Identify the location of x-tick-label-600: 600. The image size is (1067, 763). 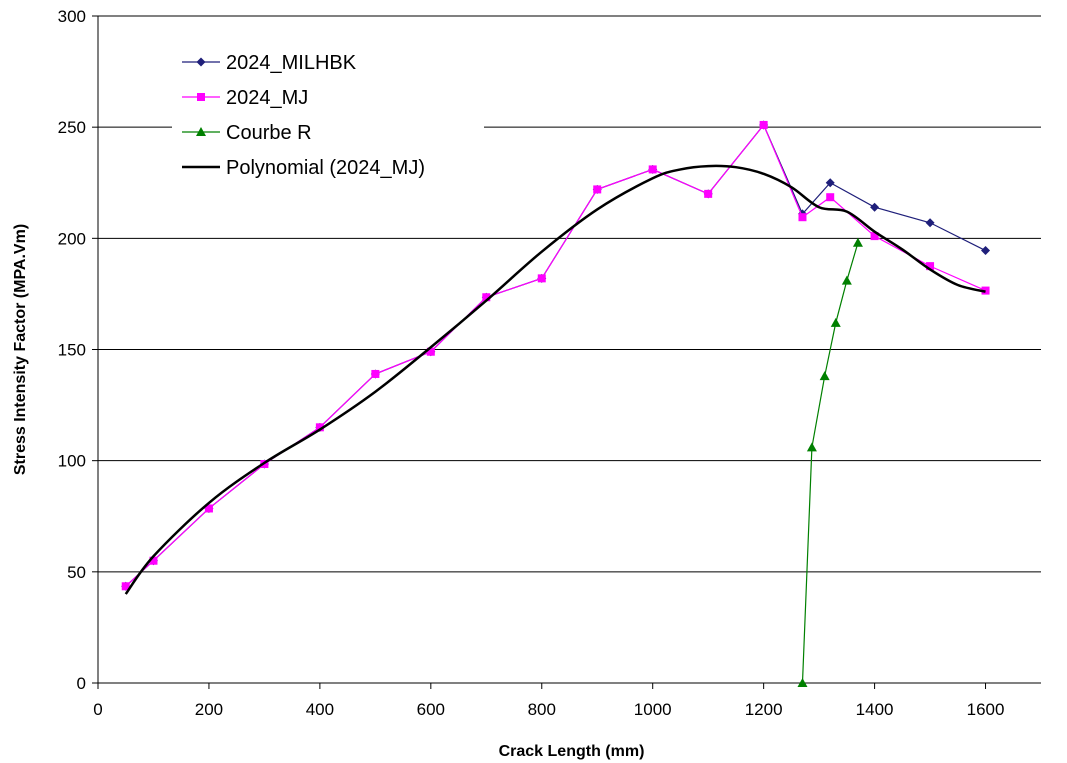
(431, 709).